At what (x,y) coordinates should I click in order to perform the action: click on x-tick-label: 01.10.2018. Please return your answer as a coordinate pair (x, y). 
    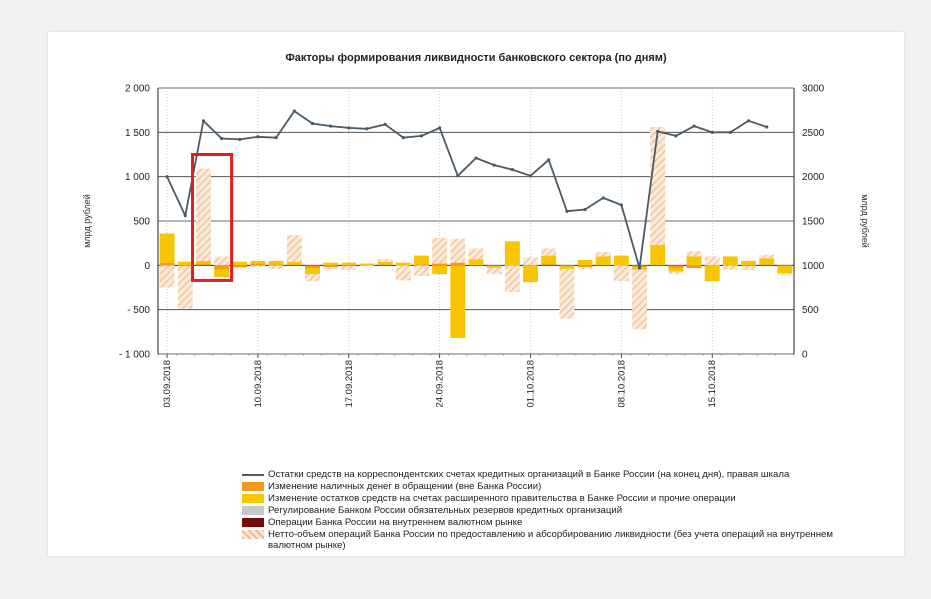
    Looking at the image, I should click on (531, 384).